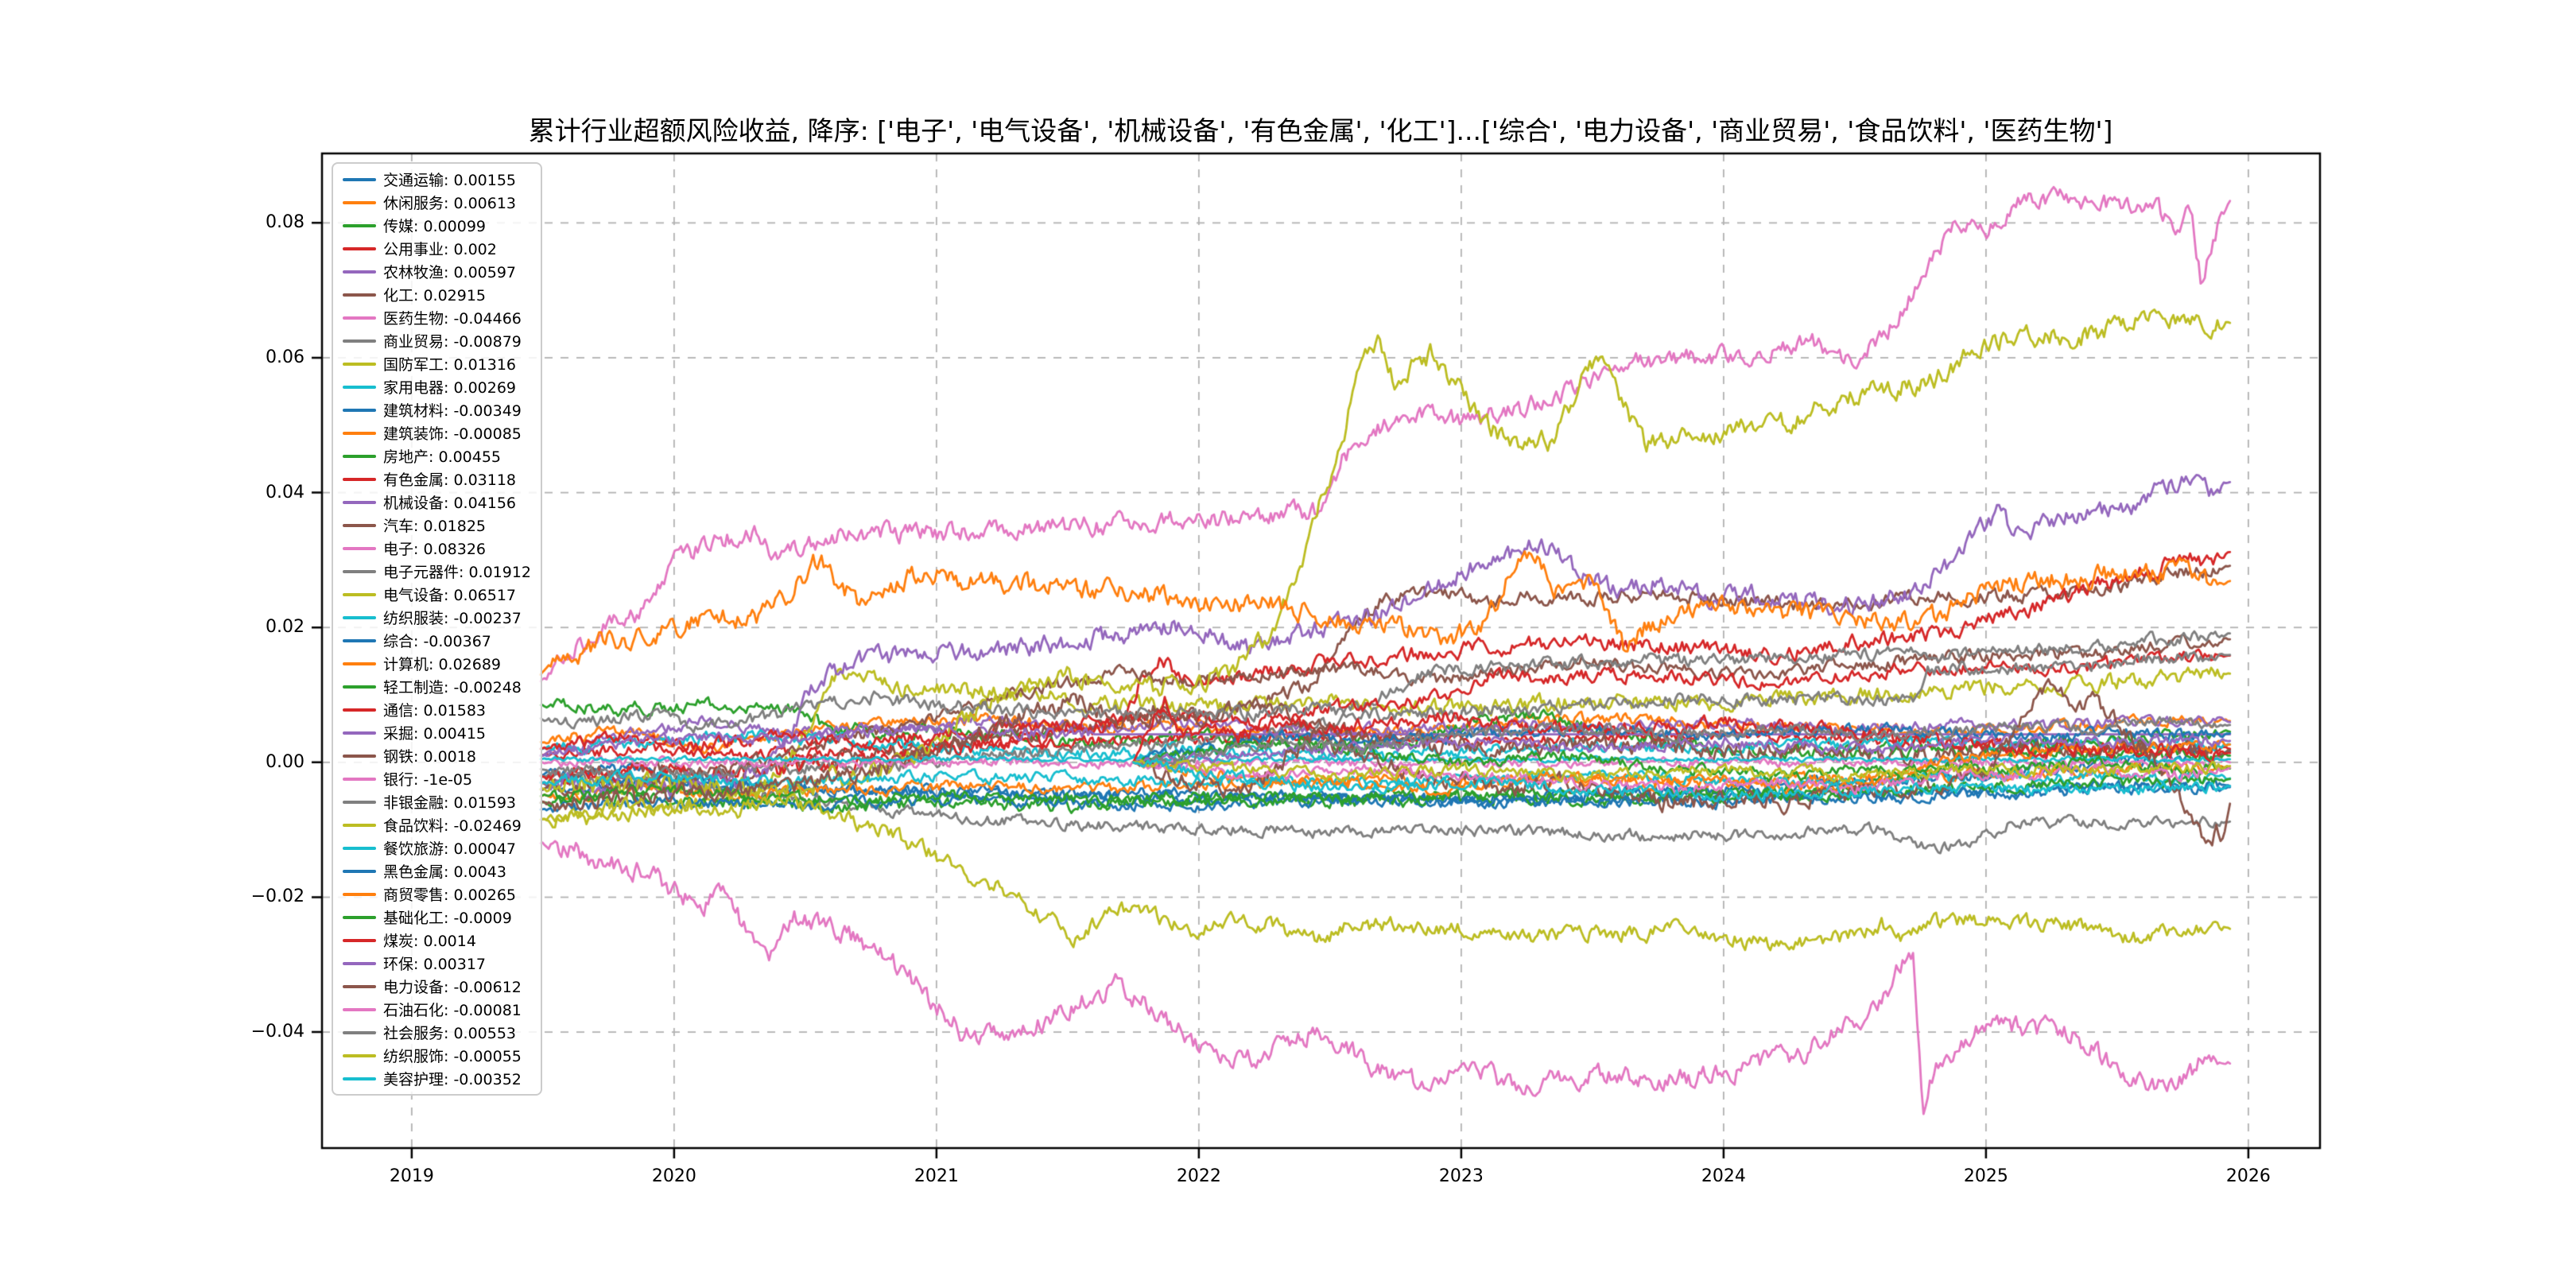  I want to click on legend-item: 有色金属: 0.03118, so click(437, 479).